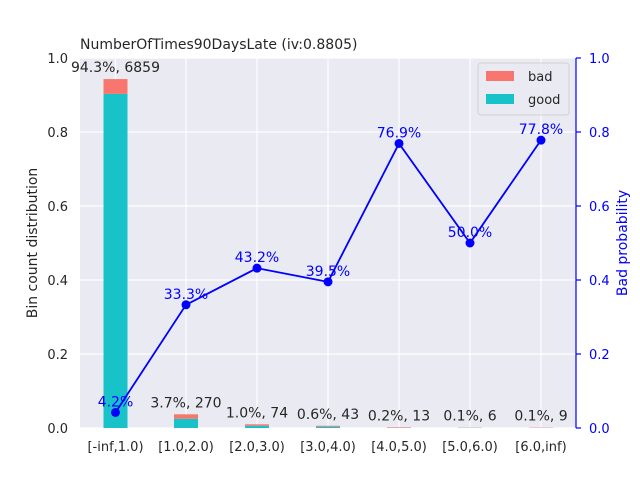  I want to click on probability-label: 77.8%, so click(541, 130).